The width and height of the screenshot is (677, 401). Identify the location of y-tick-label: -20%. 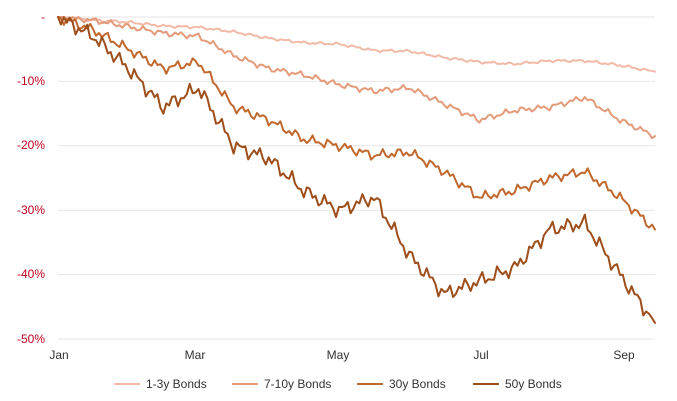
(31, 145).